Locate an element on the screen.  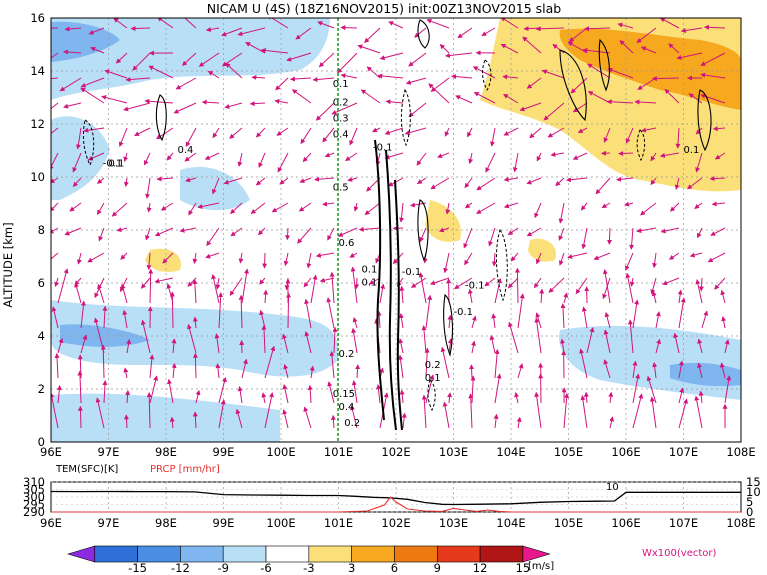
contour-label: 0.2 is located at coordinates (347, 354).